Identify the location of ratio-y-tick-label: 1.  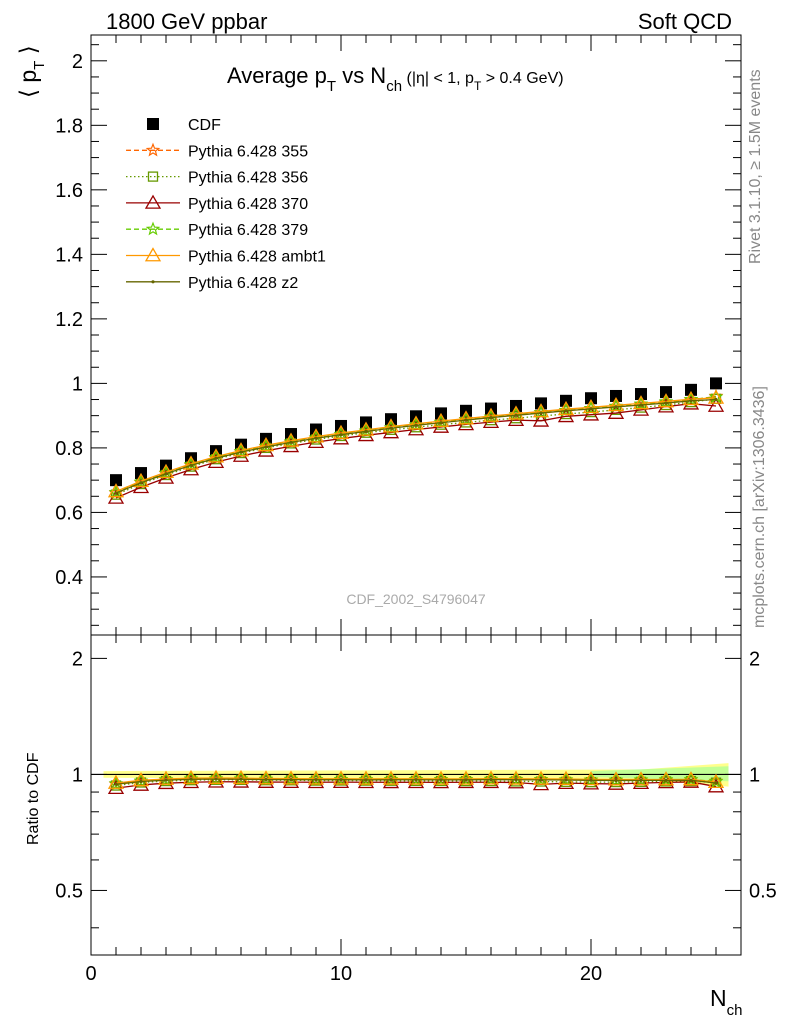
(77, 775).